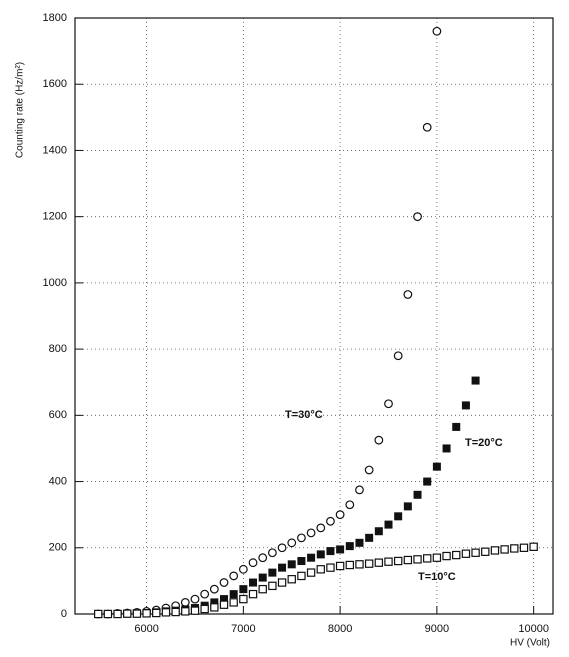 The width and height of the screenshot is (569, 657). Describe the element at coordinates (484, 443) in the screenshot. I see `annotation: T=20°C` at that location.